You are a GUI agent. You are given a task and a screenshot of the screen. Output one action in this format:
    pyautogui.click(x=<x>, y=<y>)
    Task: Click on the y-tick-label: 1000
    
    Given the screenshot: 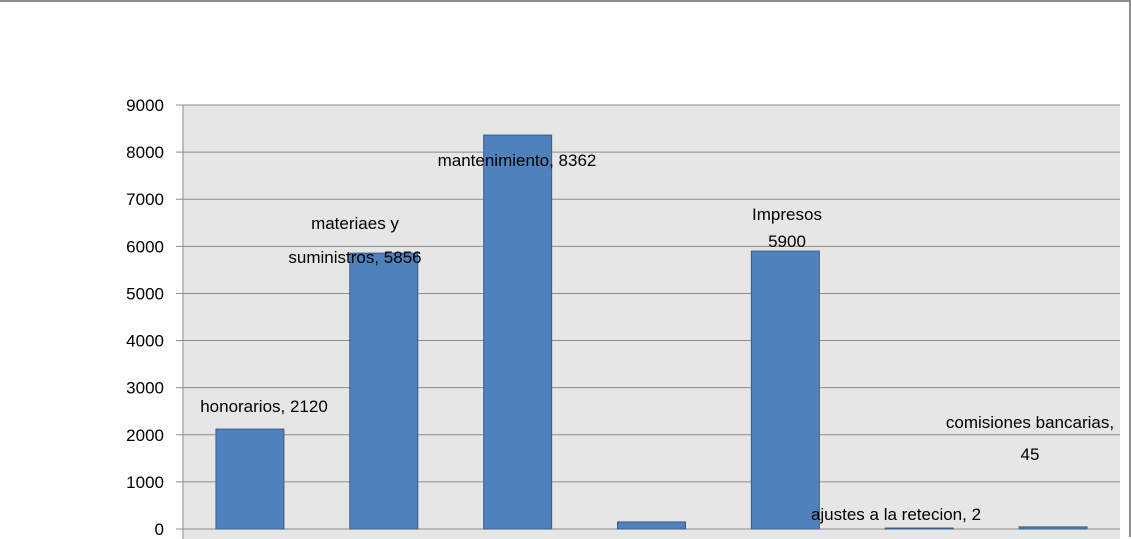 What is the action you would take?
    pyautogui.click(x=145, y=482)
    